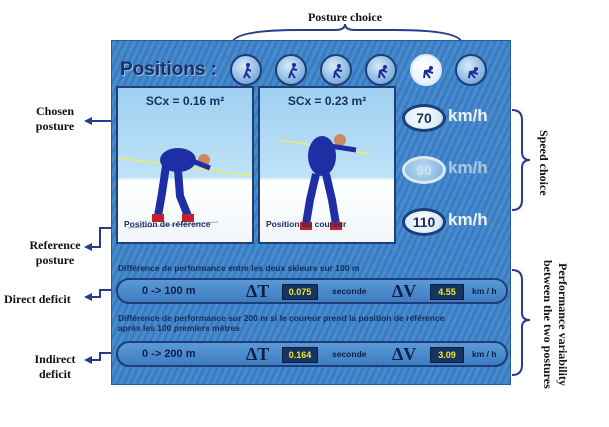  I want to click on skier-position-6-icon, so click(473, 73).